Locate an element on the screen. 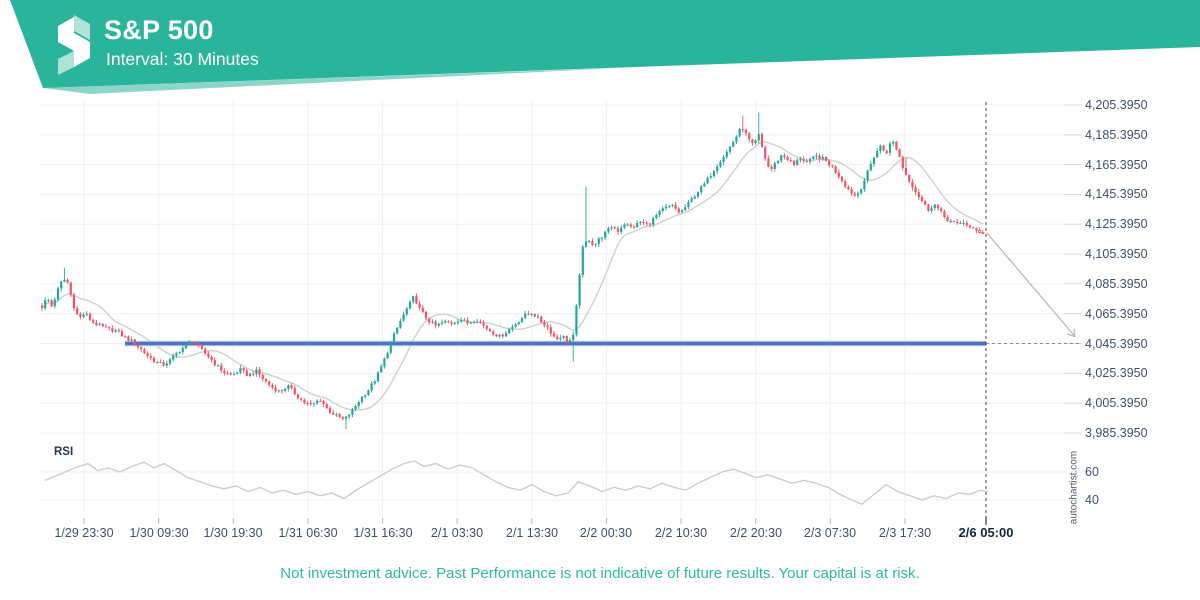 The width and height of the screenshot is (1200, 600). price-axis-label: 4,085.3950 is located at coordinates (1116, 284).